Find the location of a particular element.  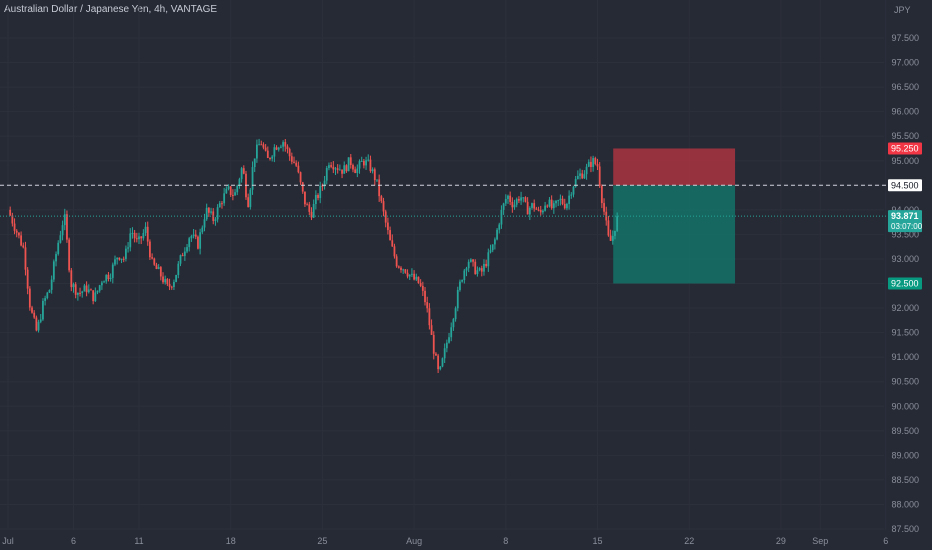

x-tick-label: 25 is located at coordinates (322, 541).